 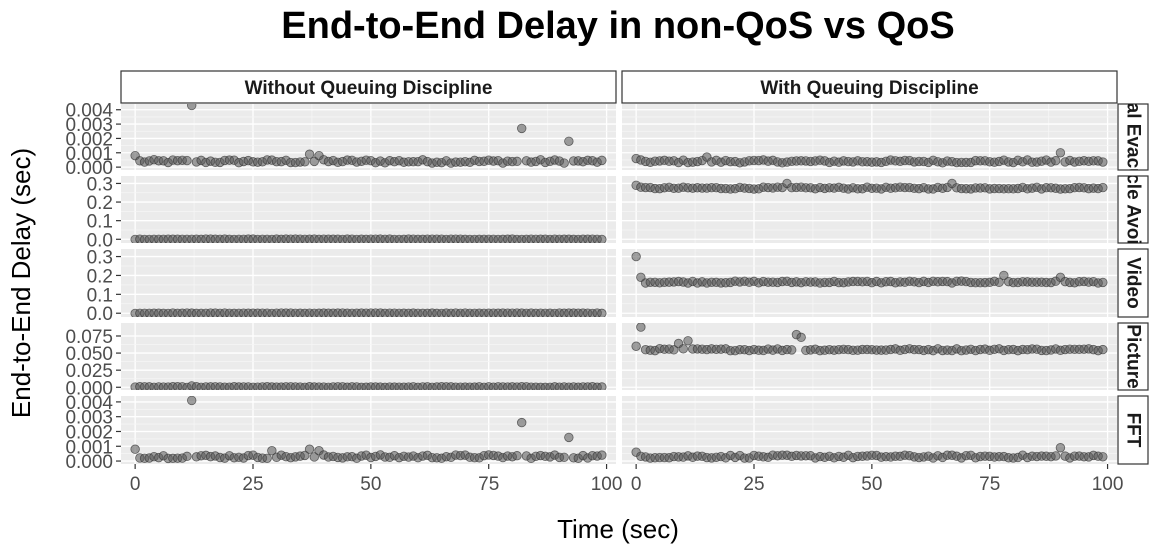 I want to click on column-strip-label: Without Queuing Discipline, so click(x=369, y=88).